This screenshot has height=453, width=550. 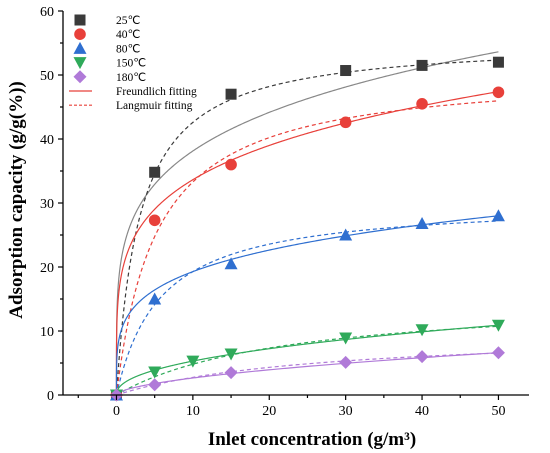 What do you see at coordinates (16, 199) in the screenshot?
I see `y-axis-title: Adsorption capacity (g/g(%))` at bounding box center [16, 199].